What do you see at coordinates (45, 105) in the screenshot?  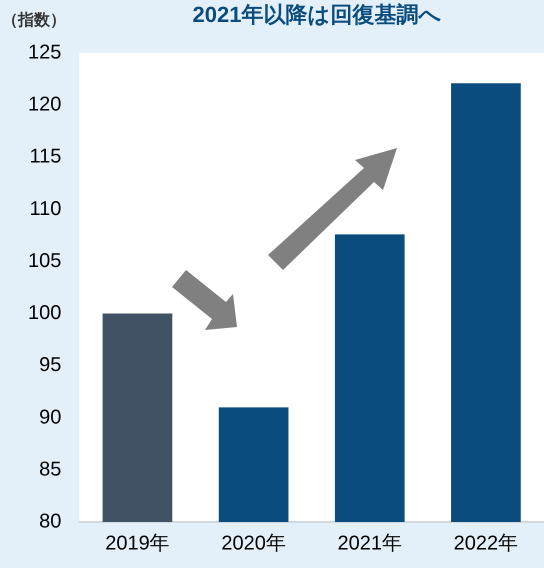 I see `y-tick-label: 120` at bounding box center [45, 105].